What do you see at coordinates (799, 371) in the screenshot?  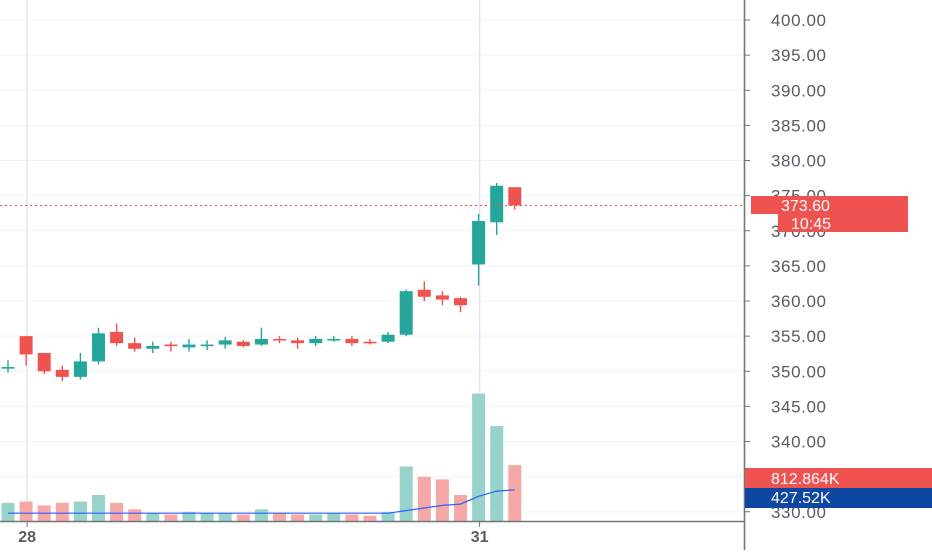 I see `price-tick-label: 350.00` at bounding box center [799, 371].